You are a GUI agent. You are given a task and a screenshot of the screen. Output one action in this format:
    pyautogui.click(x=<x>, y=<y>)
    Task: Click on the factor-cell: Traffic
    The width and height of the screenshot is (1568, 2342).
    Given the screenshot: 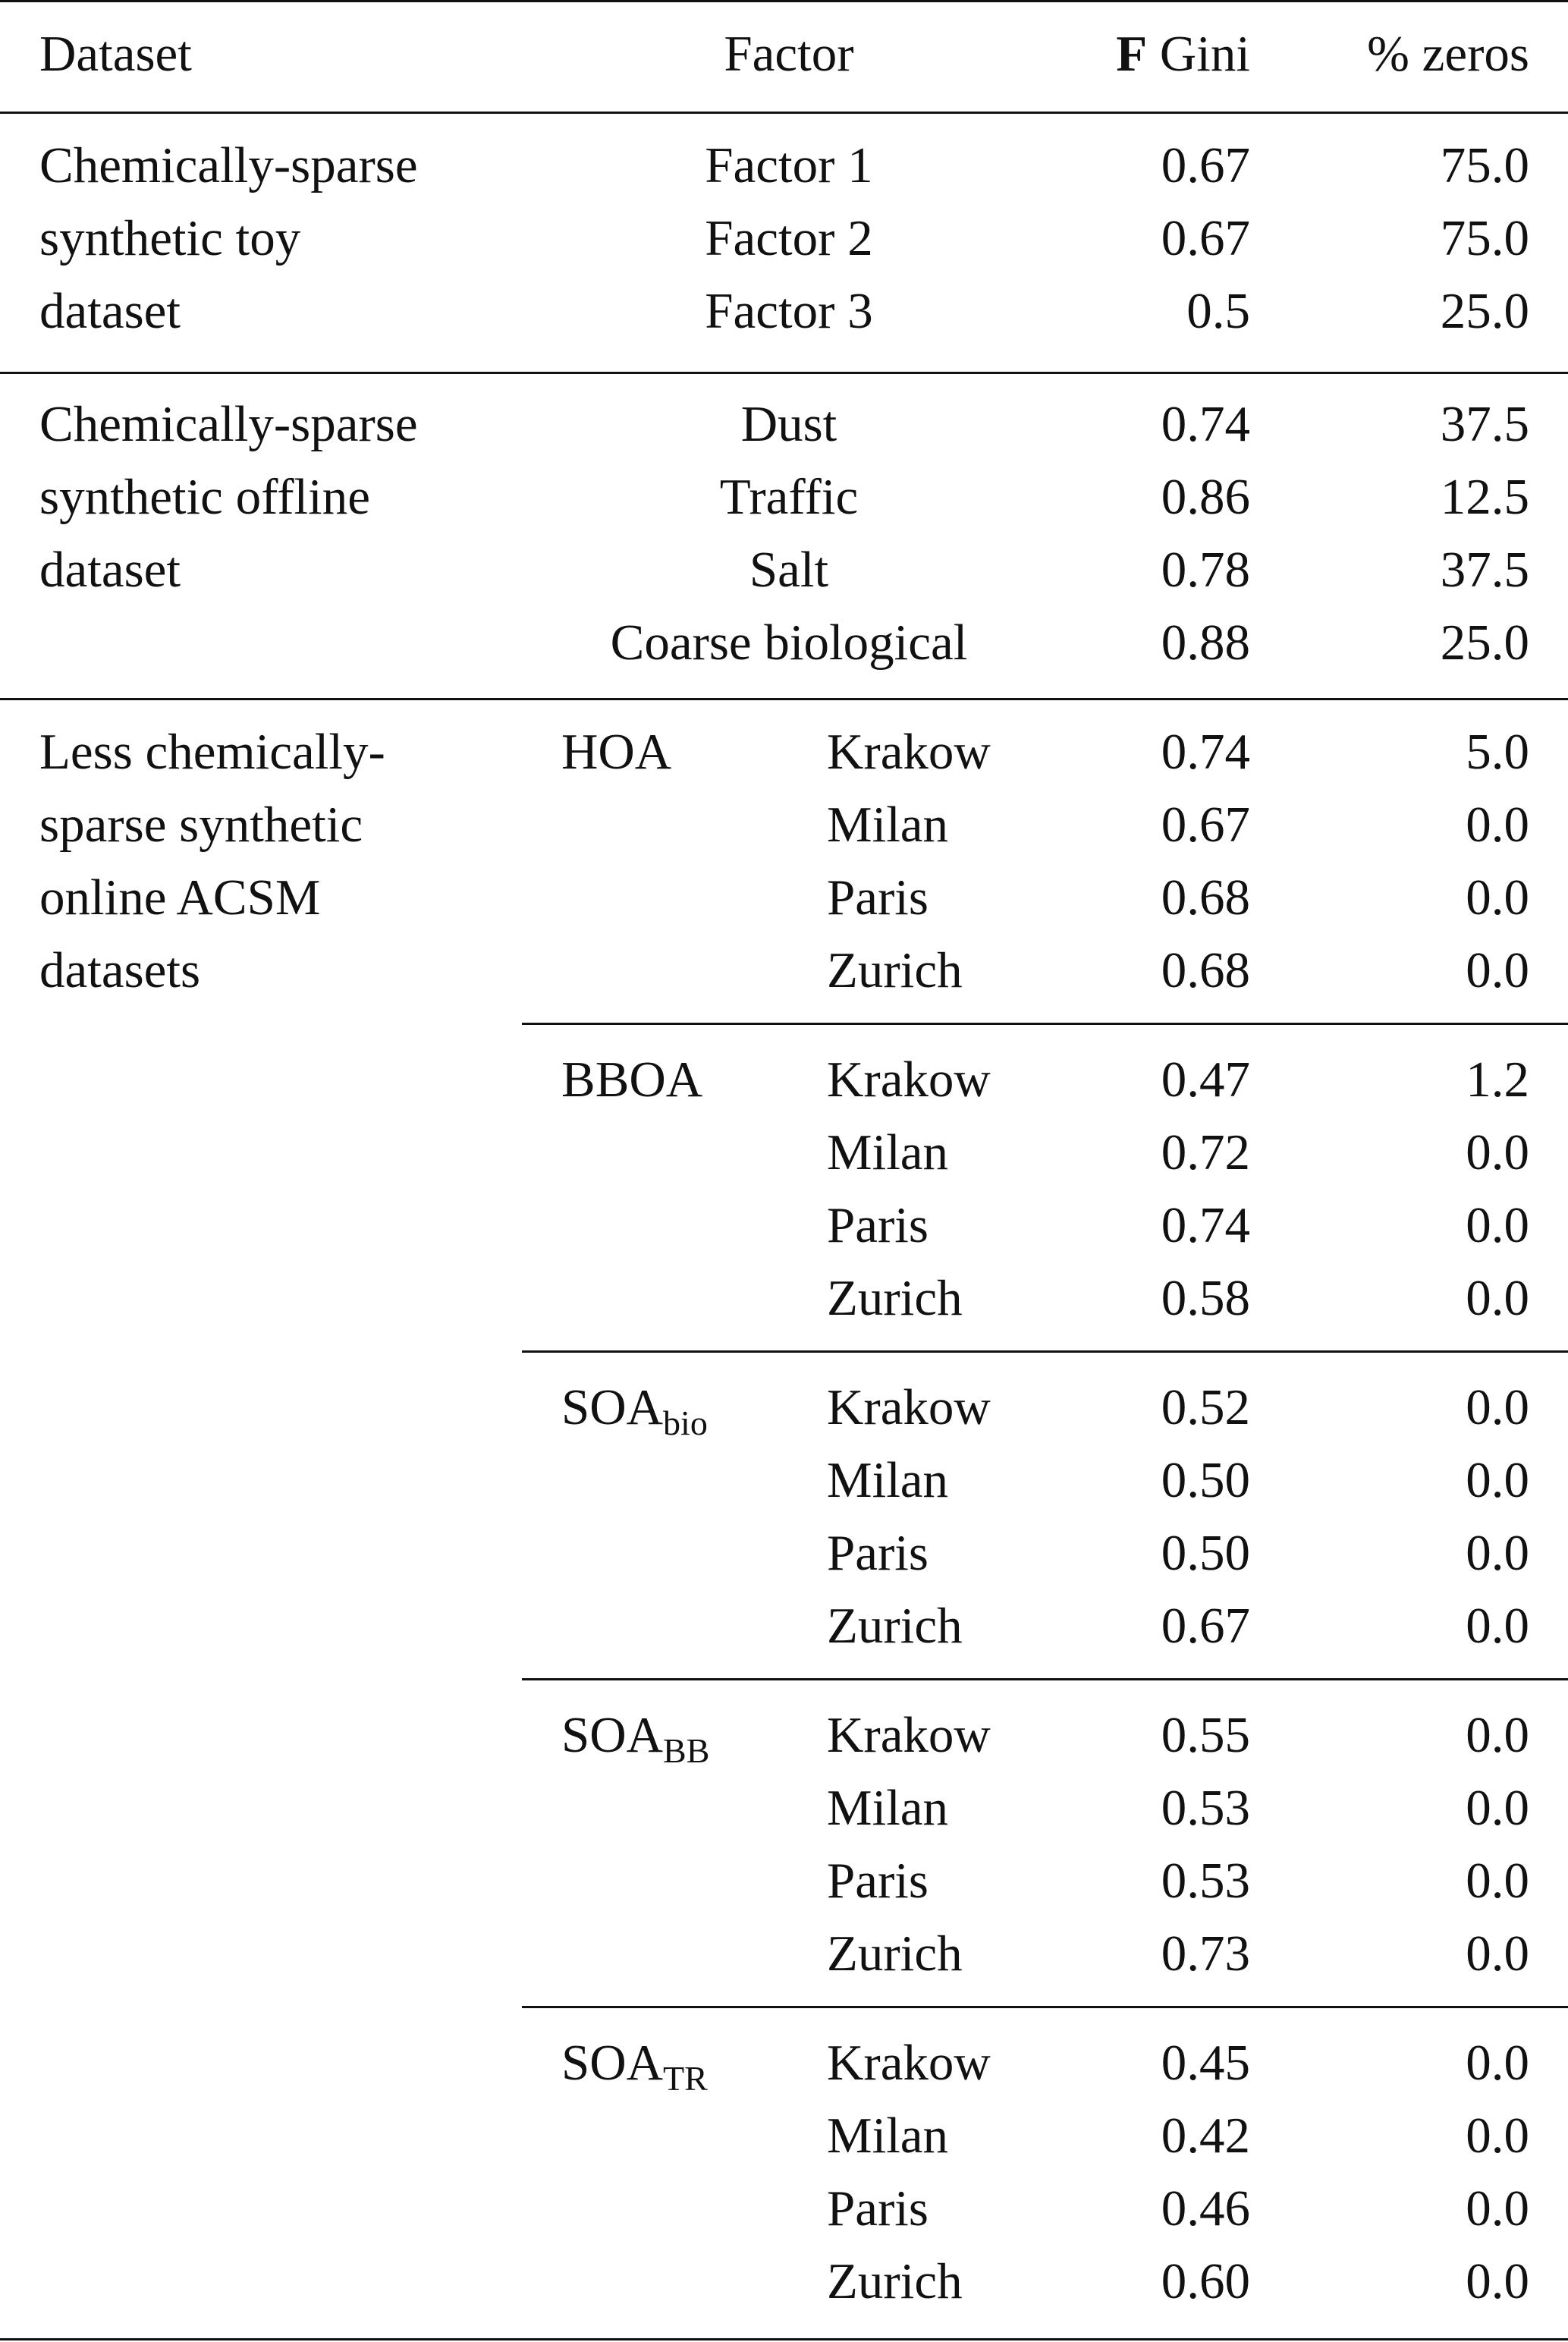 What is the action you would take?
    pyautogui.click(x=789, y=497)
    